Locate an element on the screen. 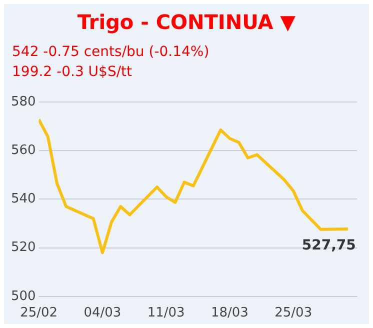  text: 199.2 -0.3 U$S/tt is located at coordinates (72, 72).